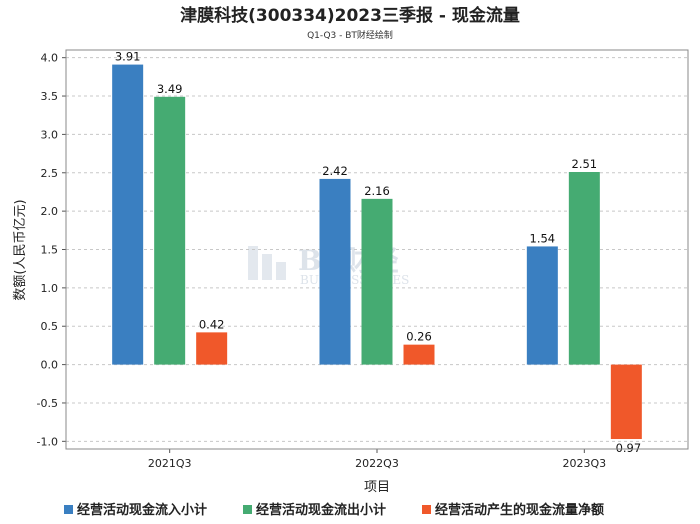 The image size is (700, 524). Describe the element at coordinates (50, 288) in the screenshot. I see `y-tick-label: 1.0` at that location.